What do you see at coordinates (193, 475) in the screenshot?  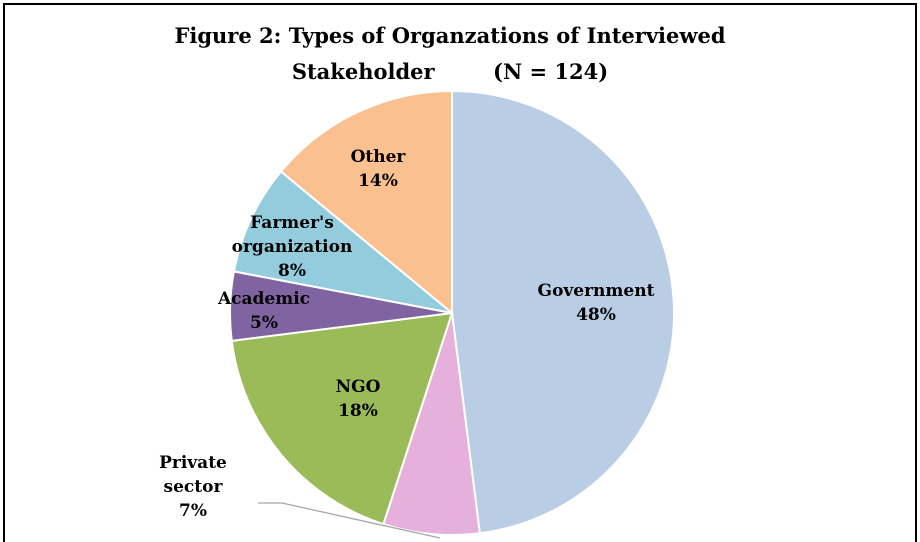 I see `slice-label: Private sector` at bounding box center [193, 475].